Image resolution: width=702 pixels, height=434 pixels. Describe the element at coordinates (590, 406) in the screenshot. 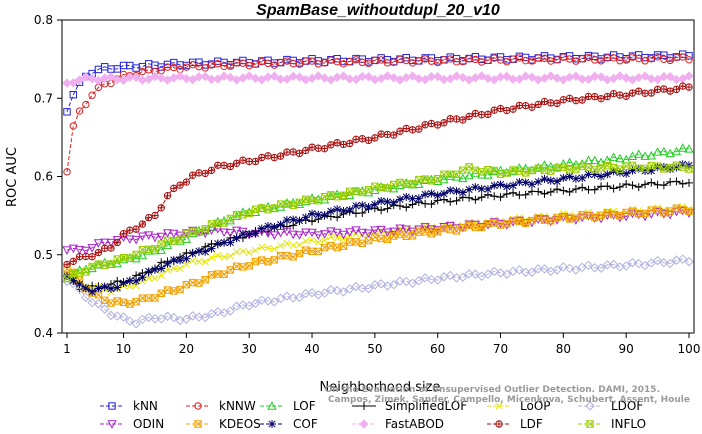

I see `legend-marker` at that location.